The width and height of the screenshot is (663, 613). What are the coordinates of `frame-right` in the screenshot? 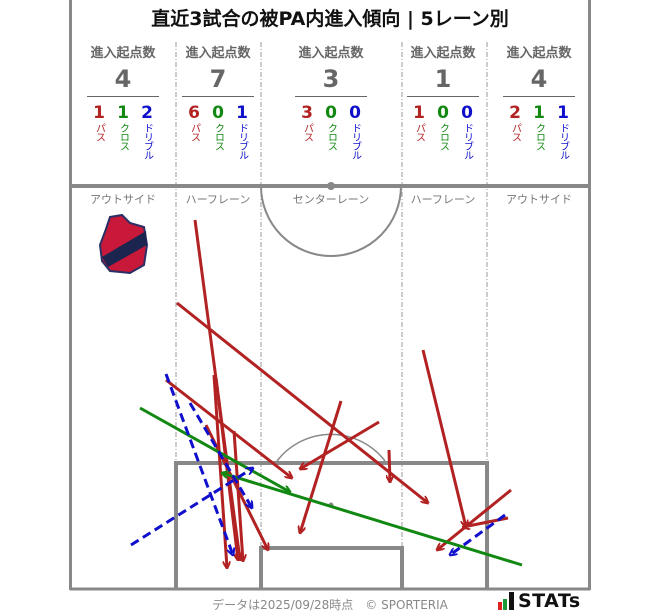 It's located at (589, 295).